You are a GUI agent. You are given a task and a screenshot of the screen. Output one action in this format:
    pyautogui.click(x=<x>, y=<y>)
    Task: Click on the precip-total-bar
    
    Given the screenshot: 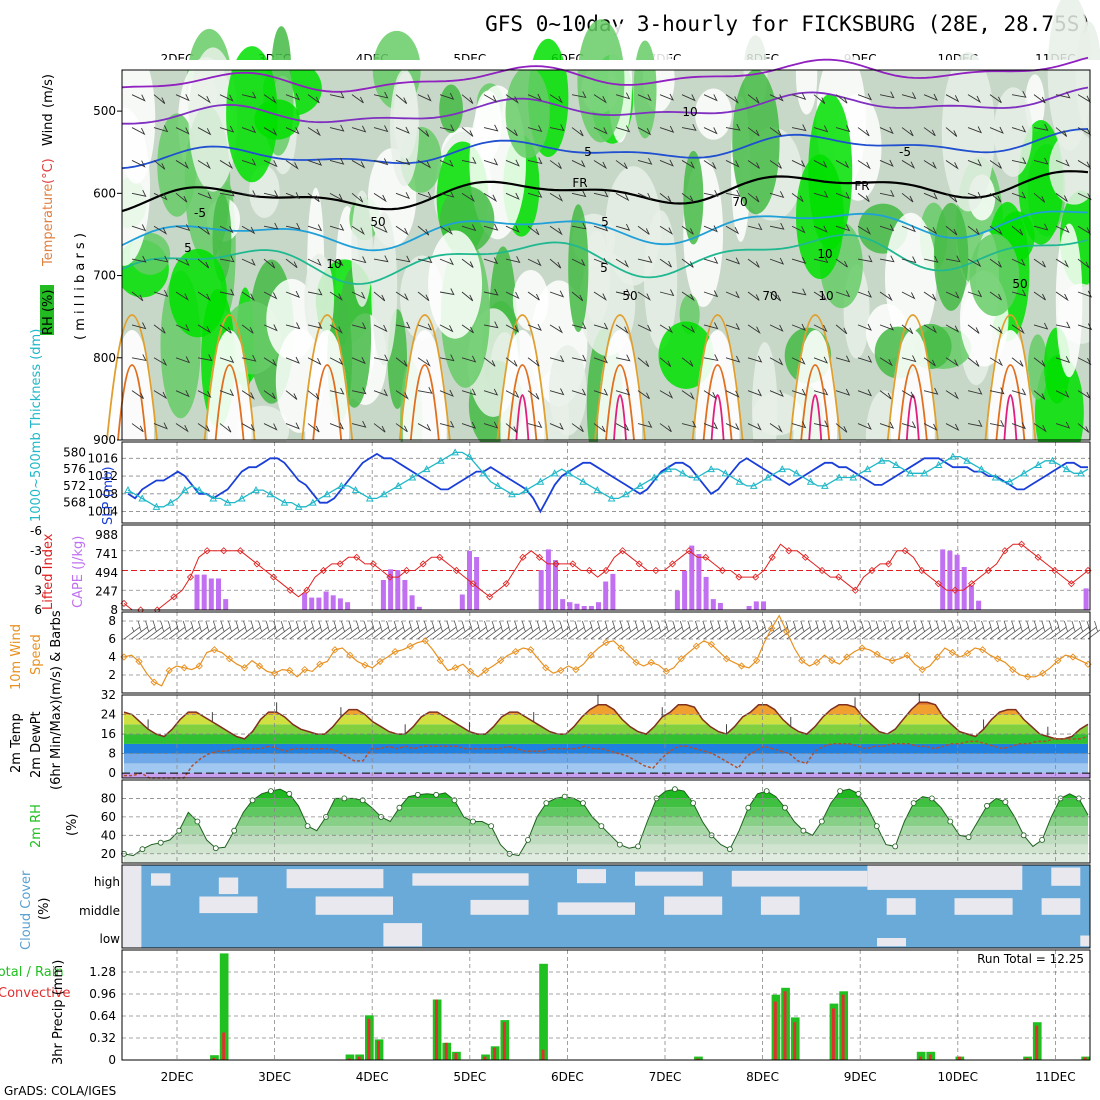 What is the action you would take?
    pyautogui.click(x=921, y=1056)
    